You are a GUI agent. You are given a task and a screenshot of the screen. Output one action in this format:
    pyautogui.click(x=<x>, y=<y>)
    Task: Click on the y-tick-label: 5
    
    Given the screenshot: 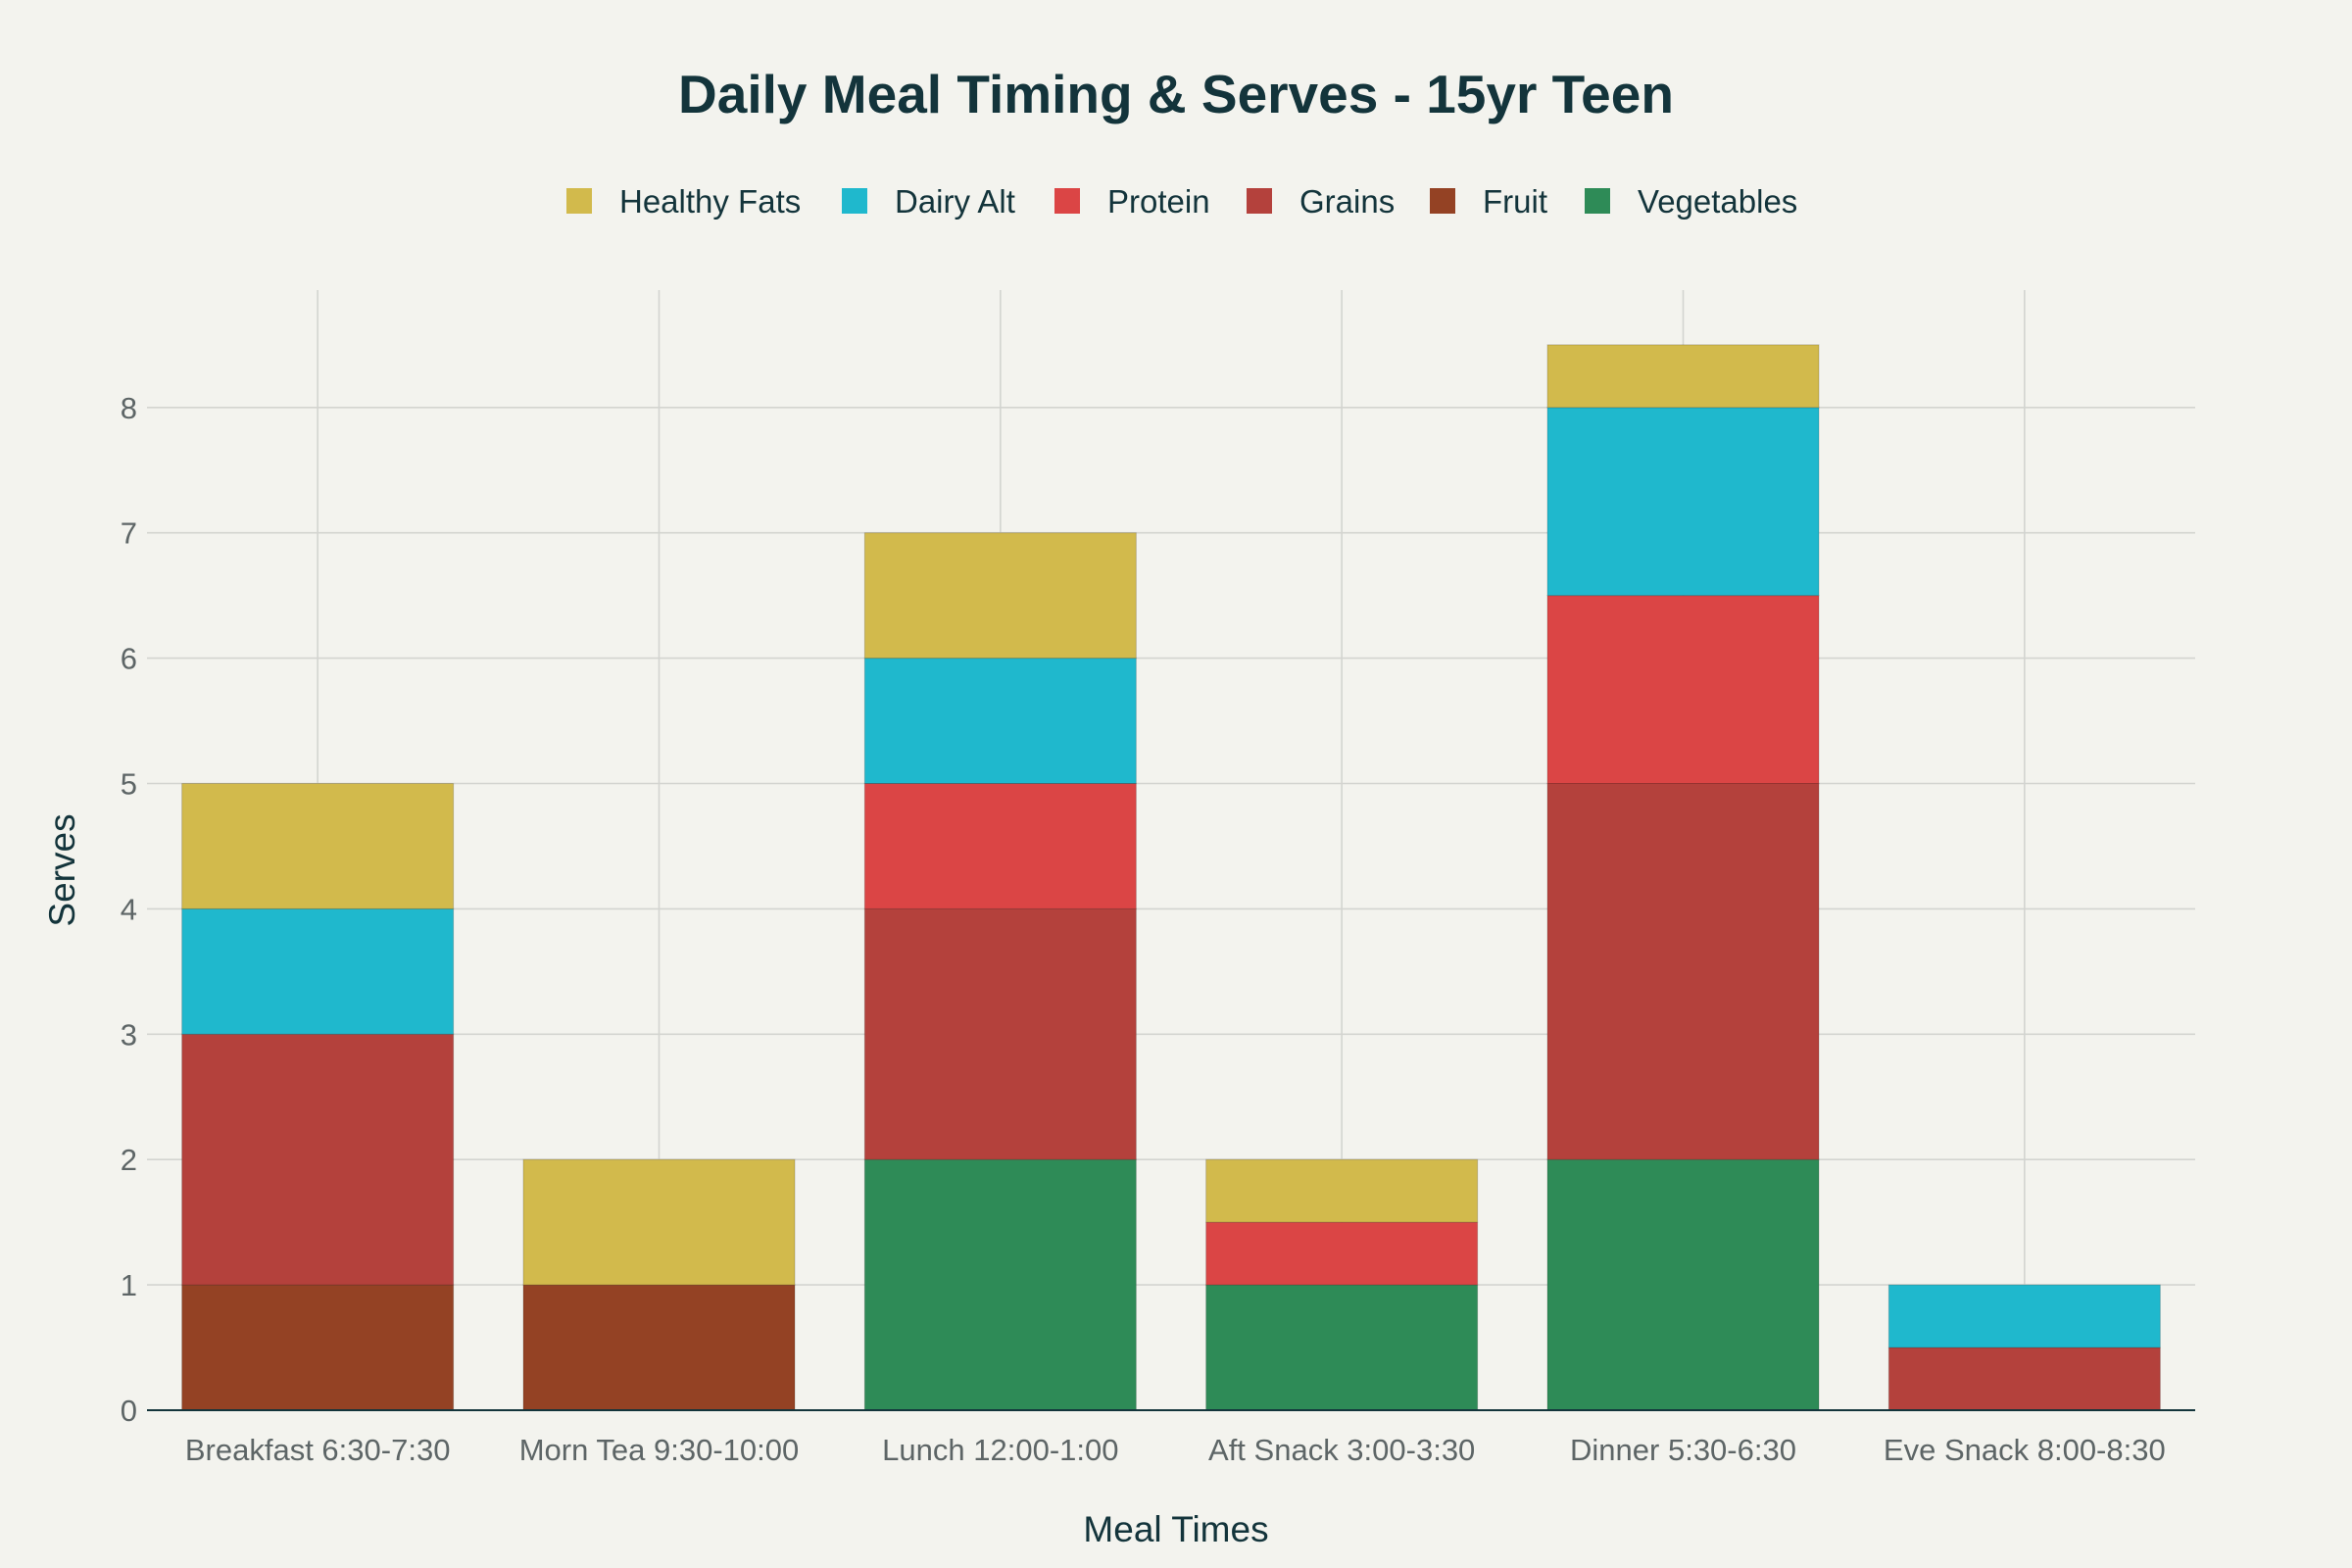 What is the action you would take?
    pyautogui.click(x=129, y=784)
    